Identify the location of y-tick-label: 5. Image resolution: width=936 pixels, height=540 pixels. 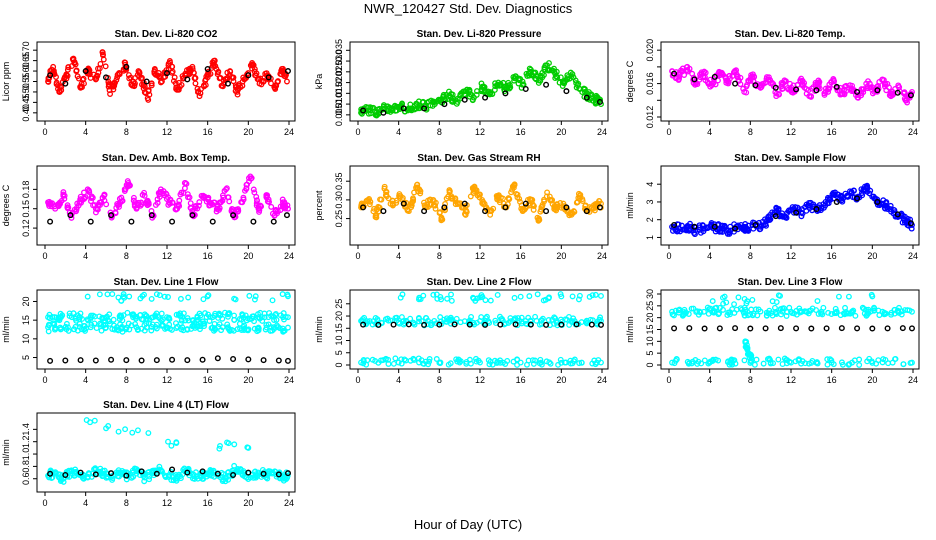
(650, 353).